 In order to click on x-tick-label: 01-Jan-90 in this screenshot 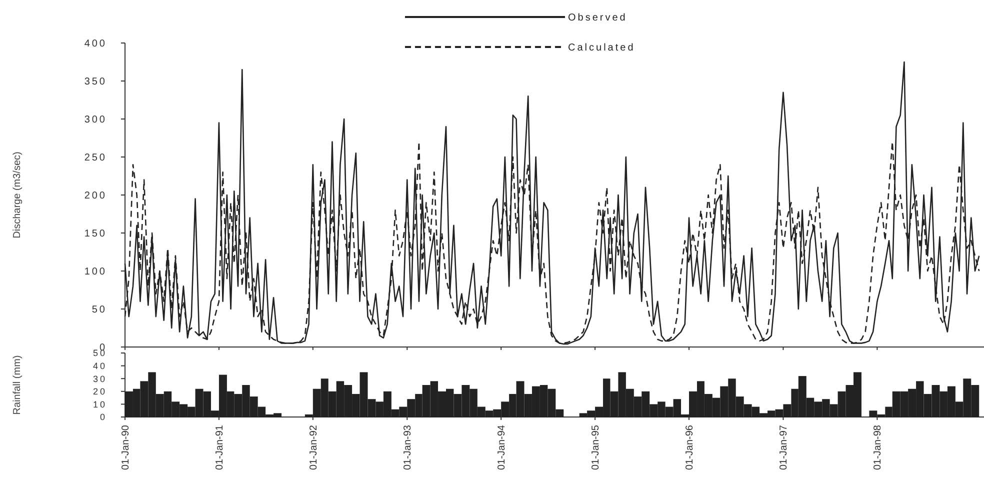, I will do `click(126, 447)`.